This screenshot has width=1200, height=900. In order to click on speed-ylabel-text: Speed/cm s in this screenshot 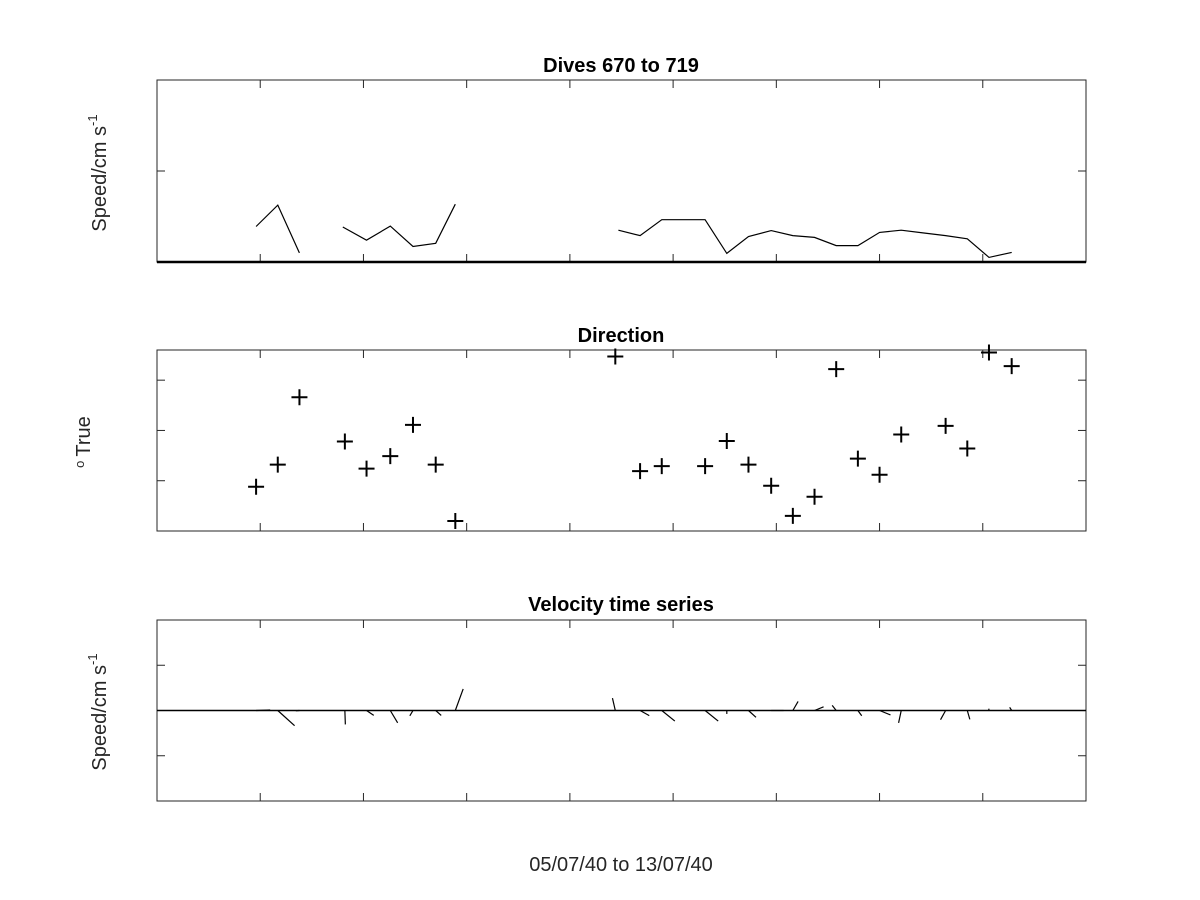, I will do `click(100, 179)`.